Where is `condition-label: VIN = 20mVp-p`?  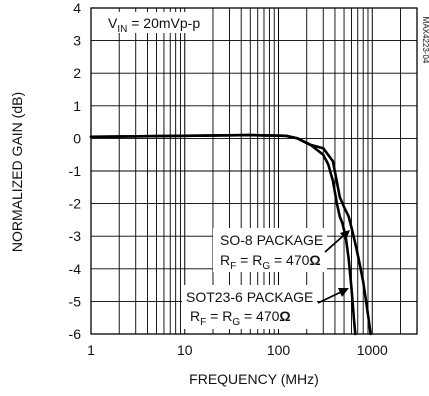
condition-label: VIN = 20mVp-p is located at coordinates (154, 25).